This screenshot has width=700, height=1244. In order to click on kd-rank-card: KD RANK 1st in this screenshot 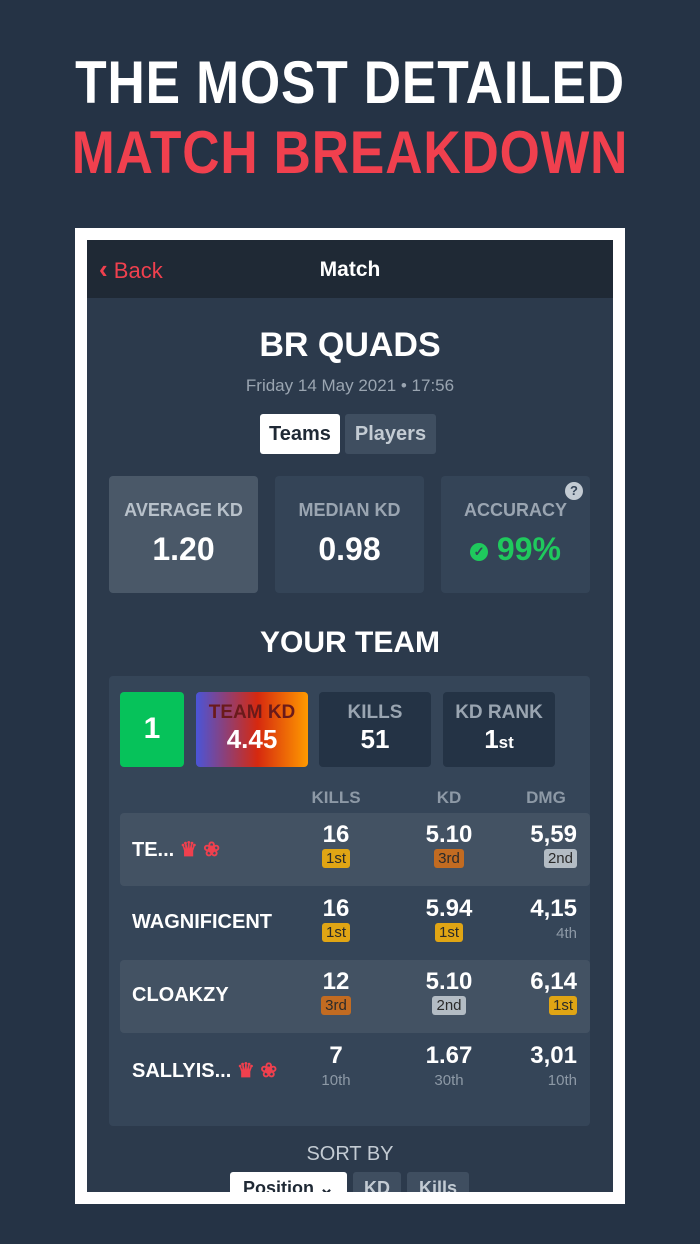, I will do `click(499, 729)`.